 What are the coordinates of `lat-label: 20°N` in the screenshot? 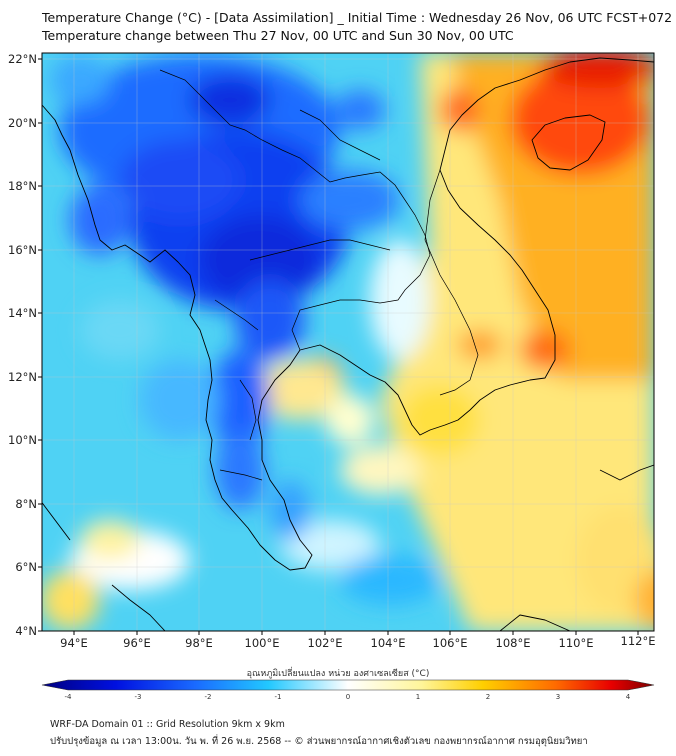 It's located at (22, 123).